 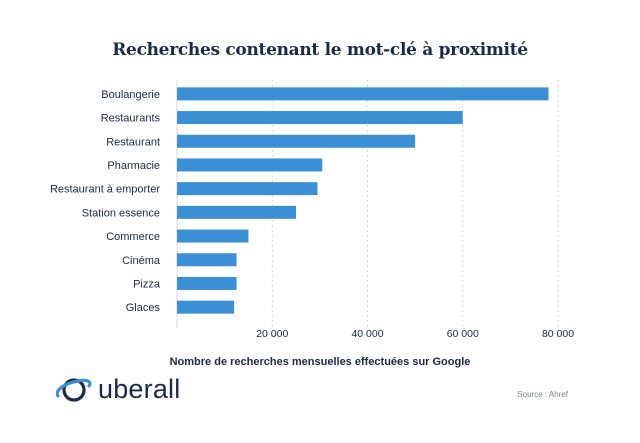 What do you see at coordinates (133, 166) in the screenshot?
I see `category-label: Pharmacie` at bounding box center [133, 166].